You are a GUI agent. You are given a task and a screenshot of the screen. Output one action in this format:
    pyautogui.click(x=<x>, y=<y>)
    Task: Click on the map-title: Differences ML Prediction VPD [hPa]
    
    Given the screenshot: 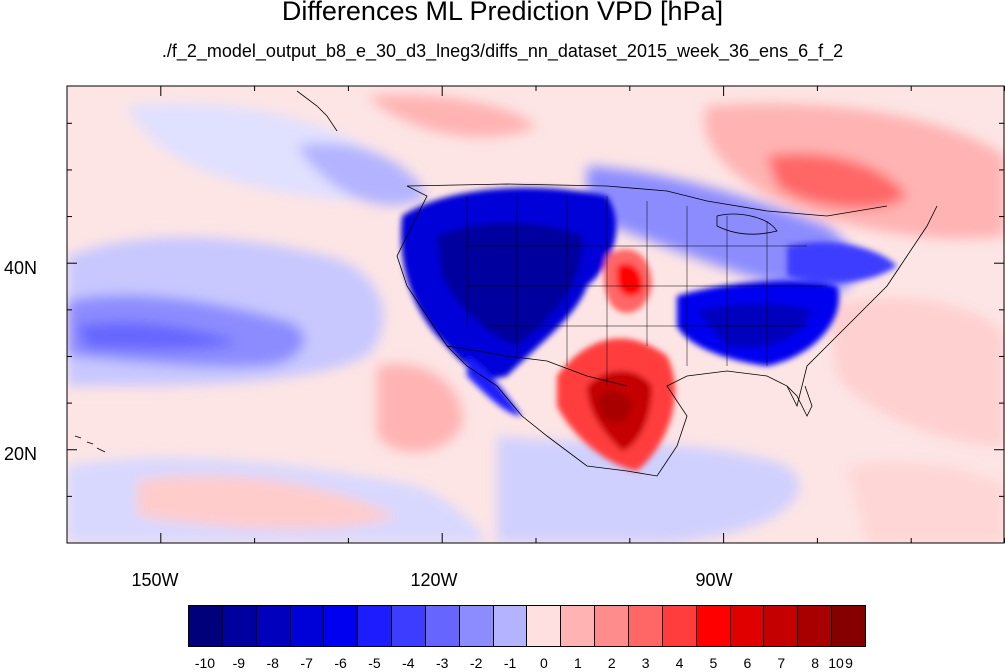 What is the action you would take?
    pyautogui.click(x=502, y=13)
    